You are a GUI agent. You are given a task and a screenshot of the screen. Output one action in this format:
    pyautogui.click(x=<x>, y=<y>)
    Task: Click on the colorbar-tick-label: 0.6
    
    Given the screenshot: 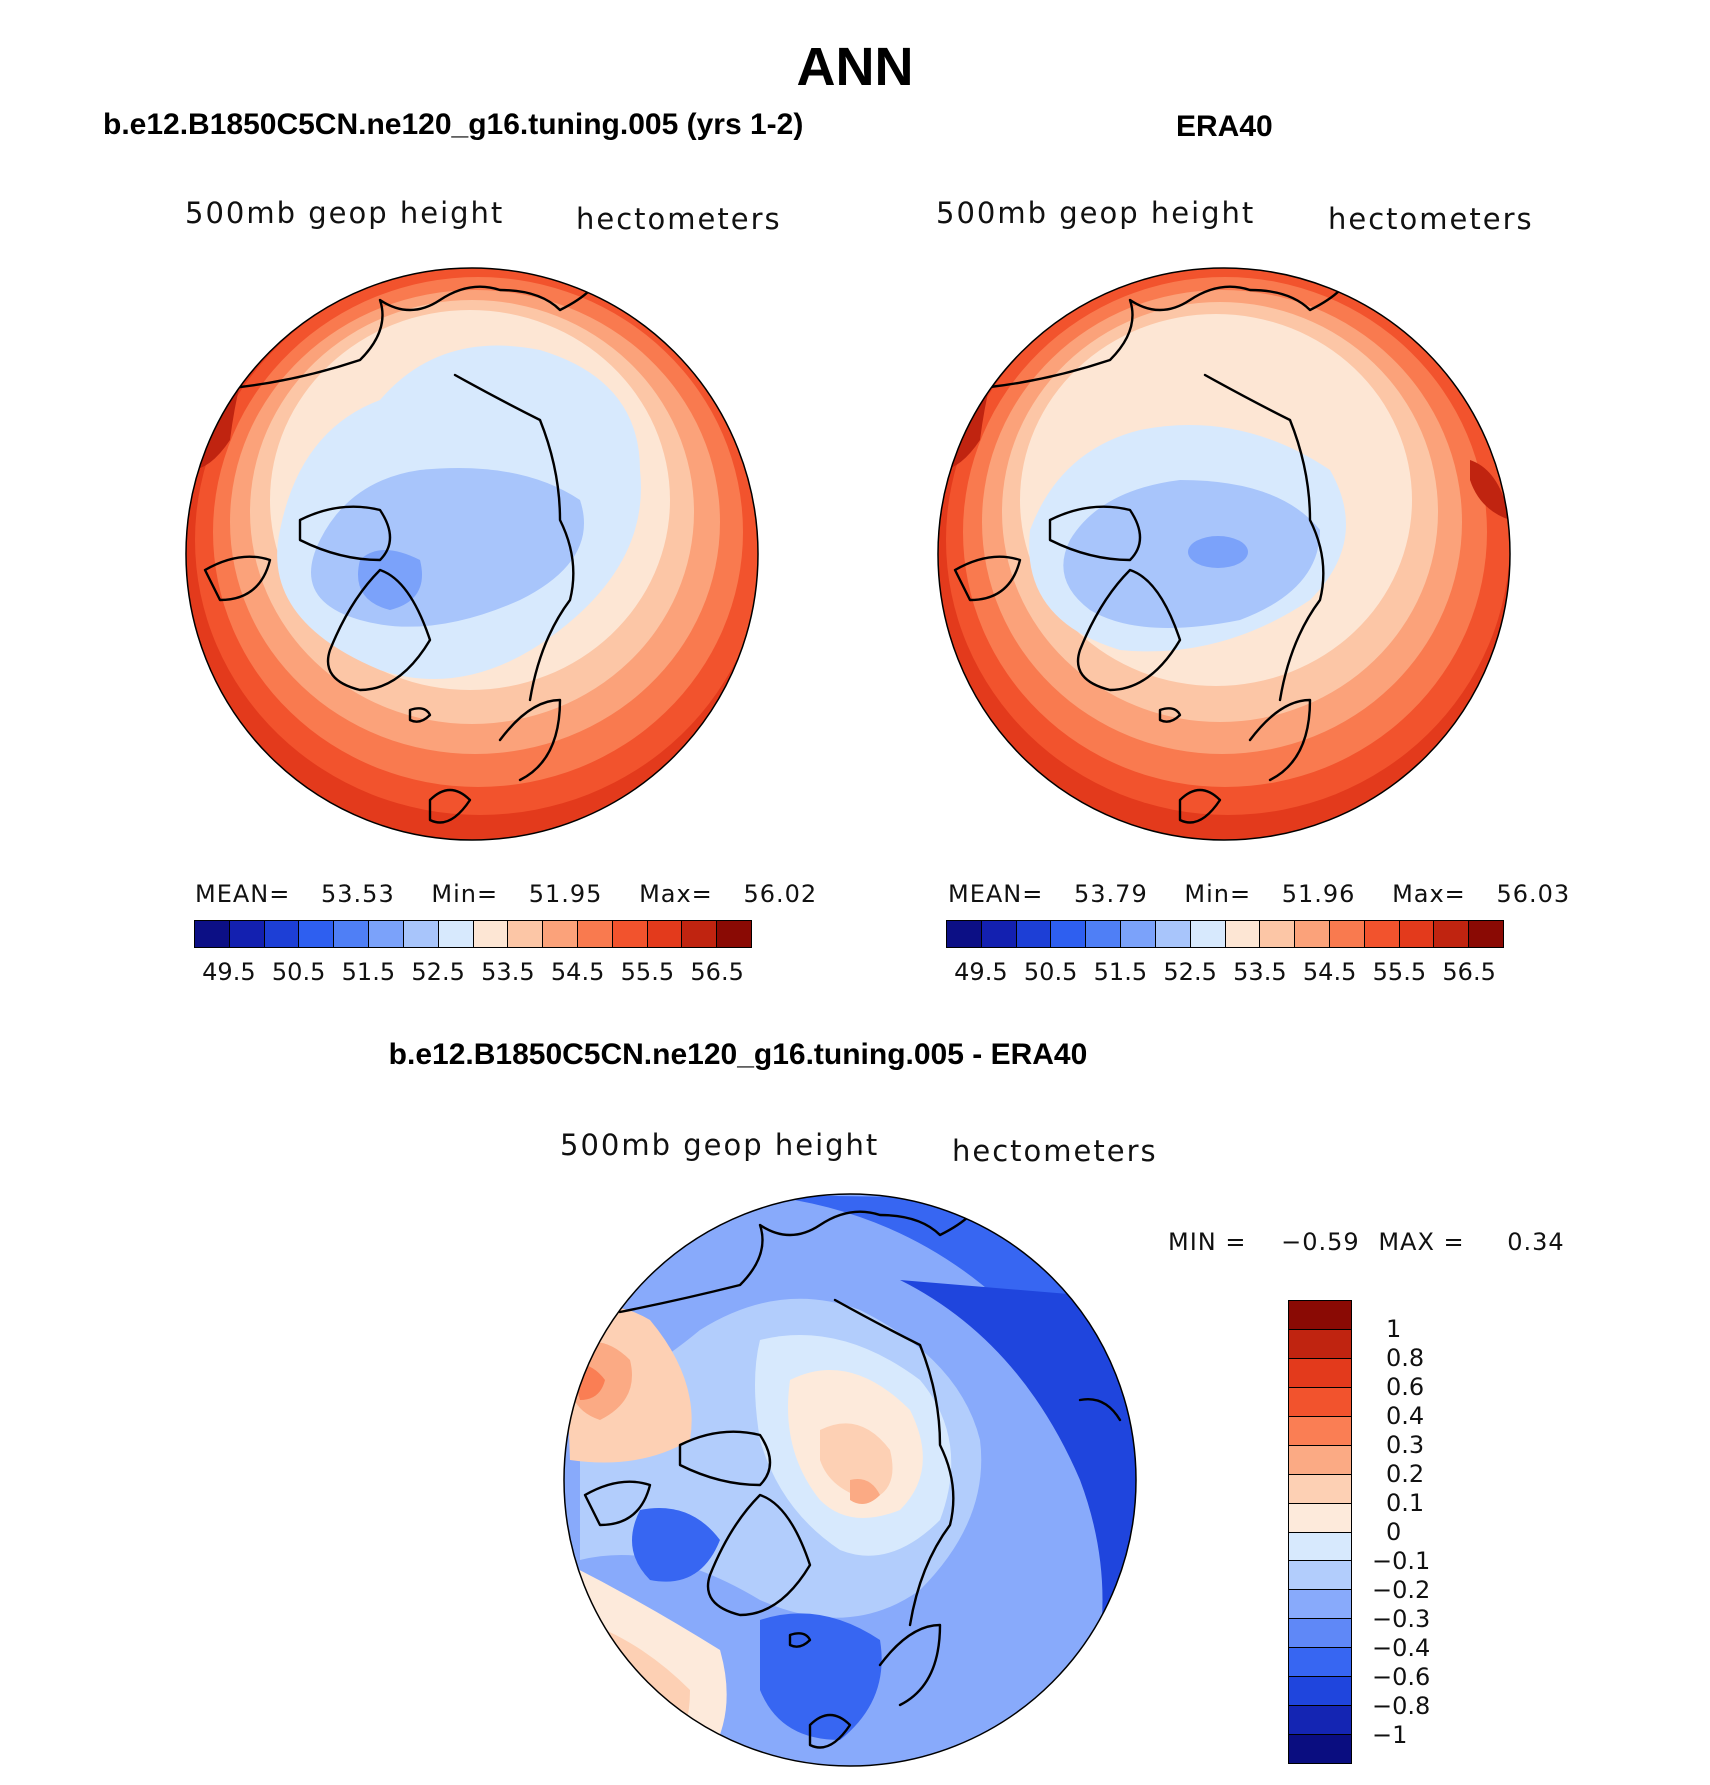 What is the action you would take?
    pyautogui.click(x=1405, y=1387)
    